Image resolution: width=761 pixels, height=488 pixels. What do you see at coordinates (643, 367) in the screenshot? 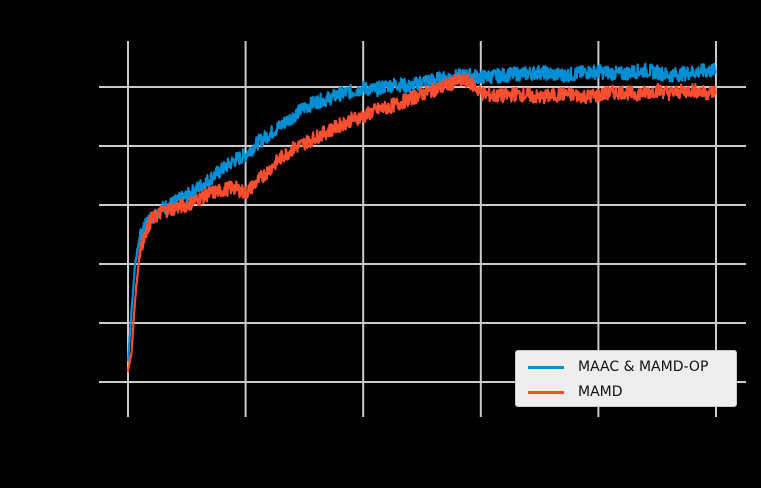
I see `legend-label-maac: MAAC & MAMD-OP` at bounding box center [643, 367].